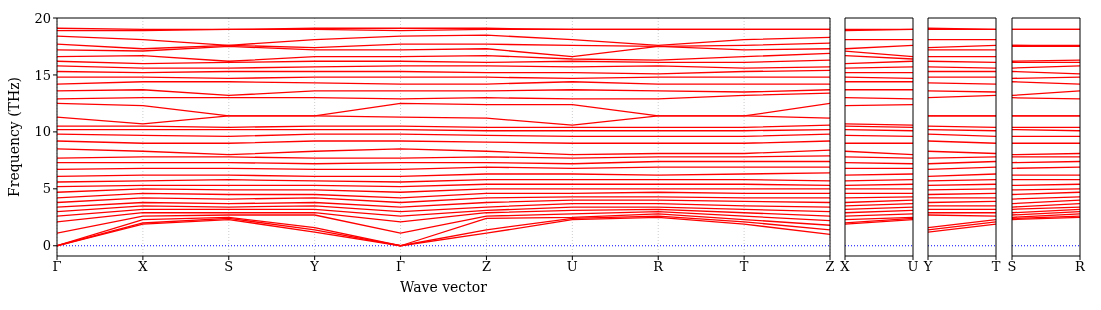 The image size is (1101, 310). What do you see at coordinates (42, 75) in the screenshot?
I see `y-tick-label: 15` at bounding box center [42, 75].